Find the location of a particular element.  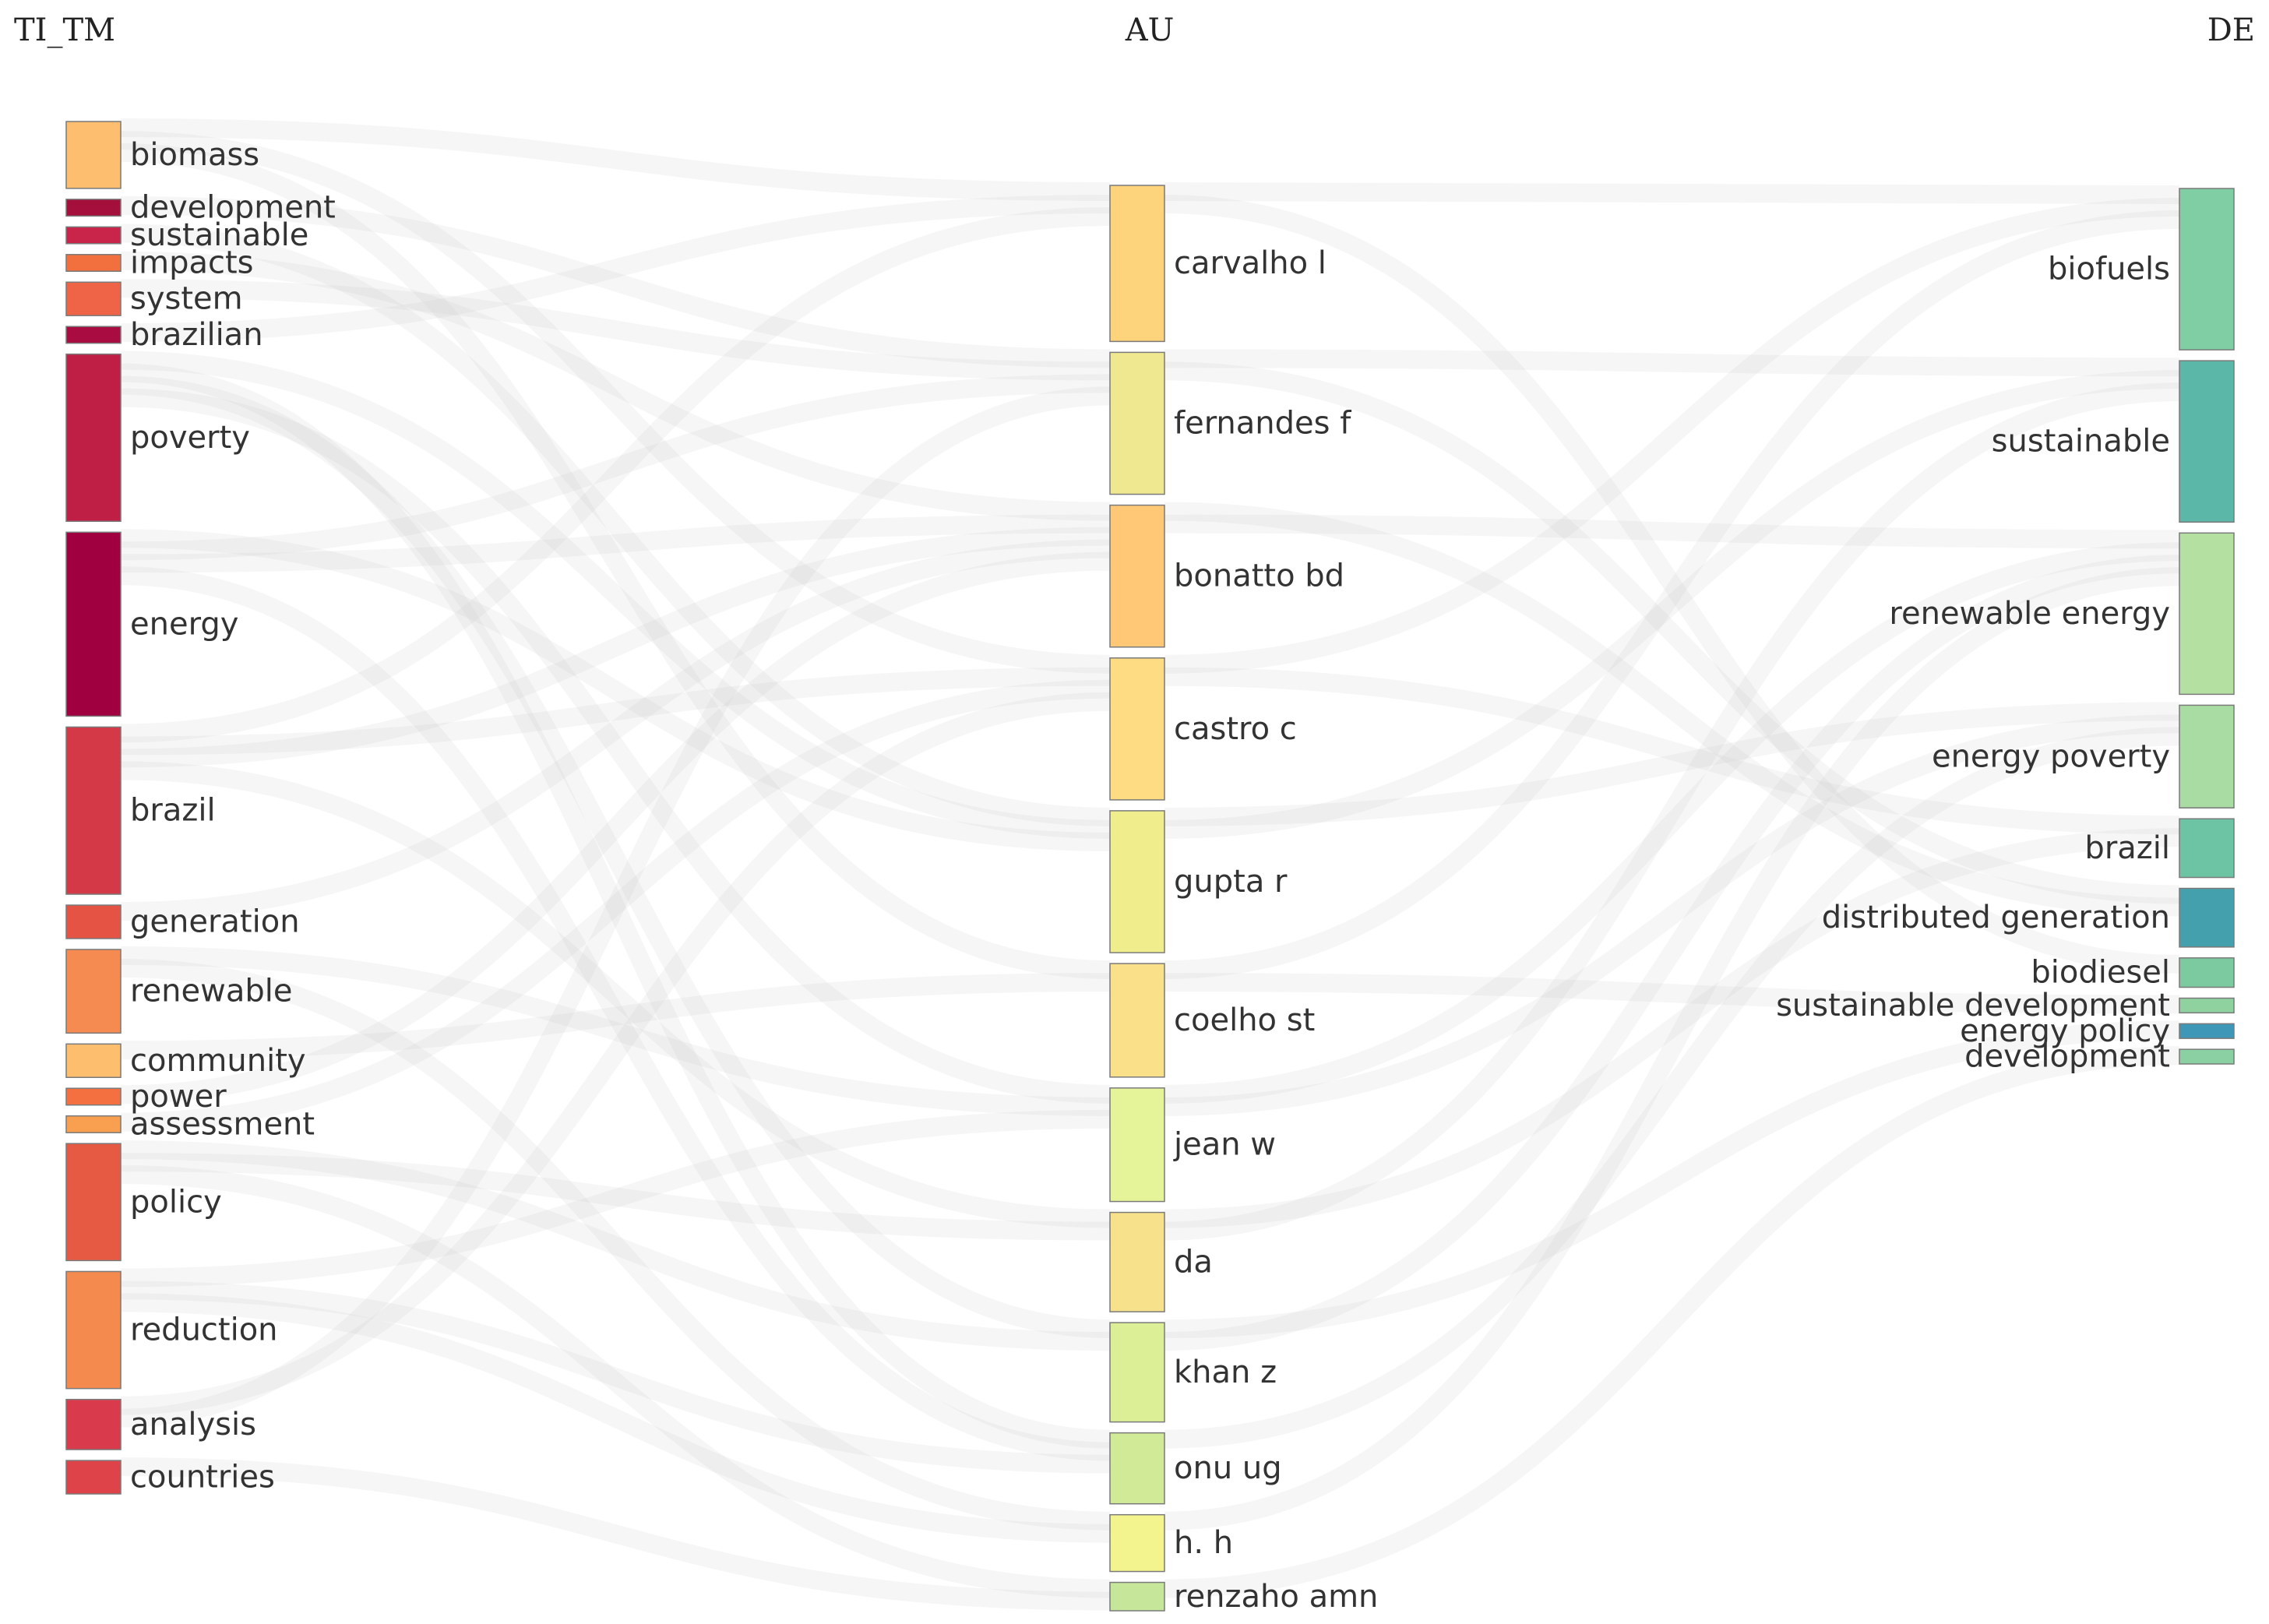

link-system-to-fernandes-f is located at coordinates (615, 330).